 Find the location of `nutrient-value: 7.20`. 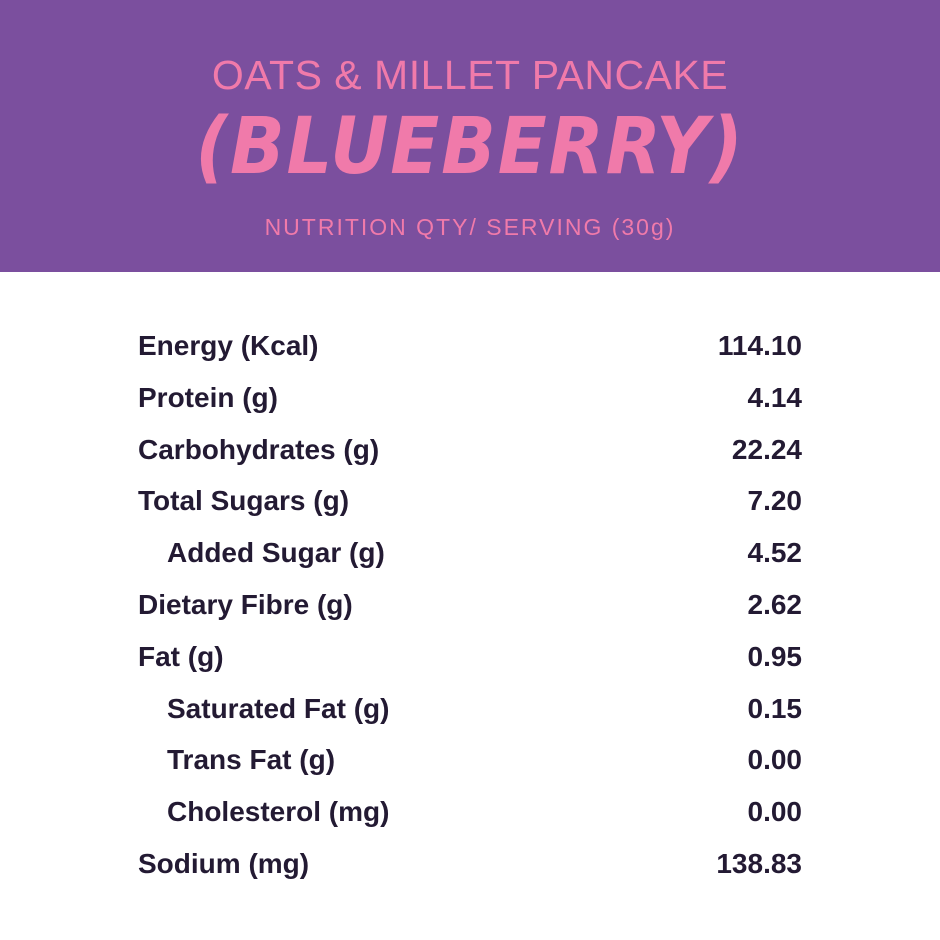

nutrient-value: 7.20 is located at coordinates (775, 501).